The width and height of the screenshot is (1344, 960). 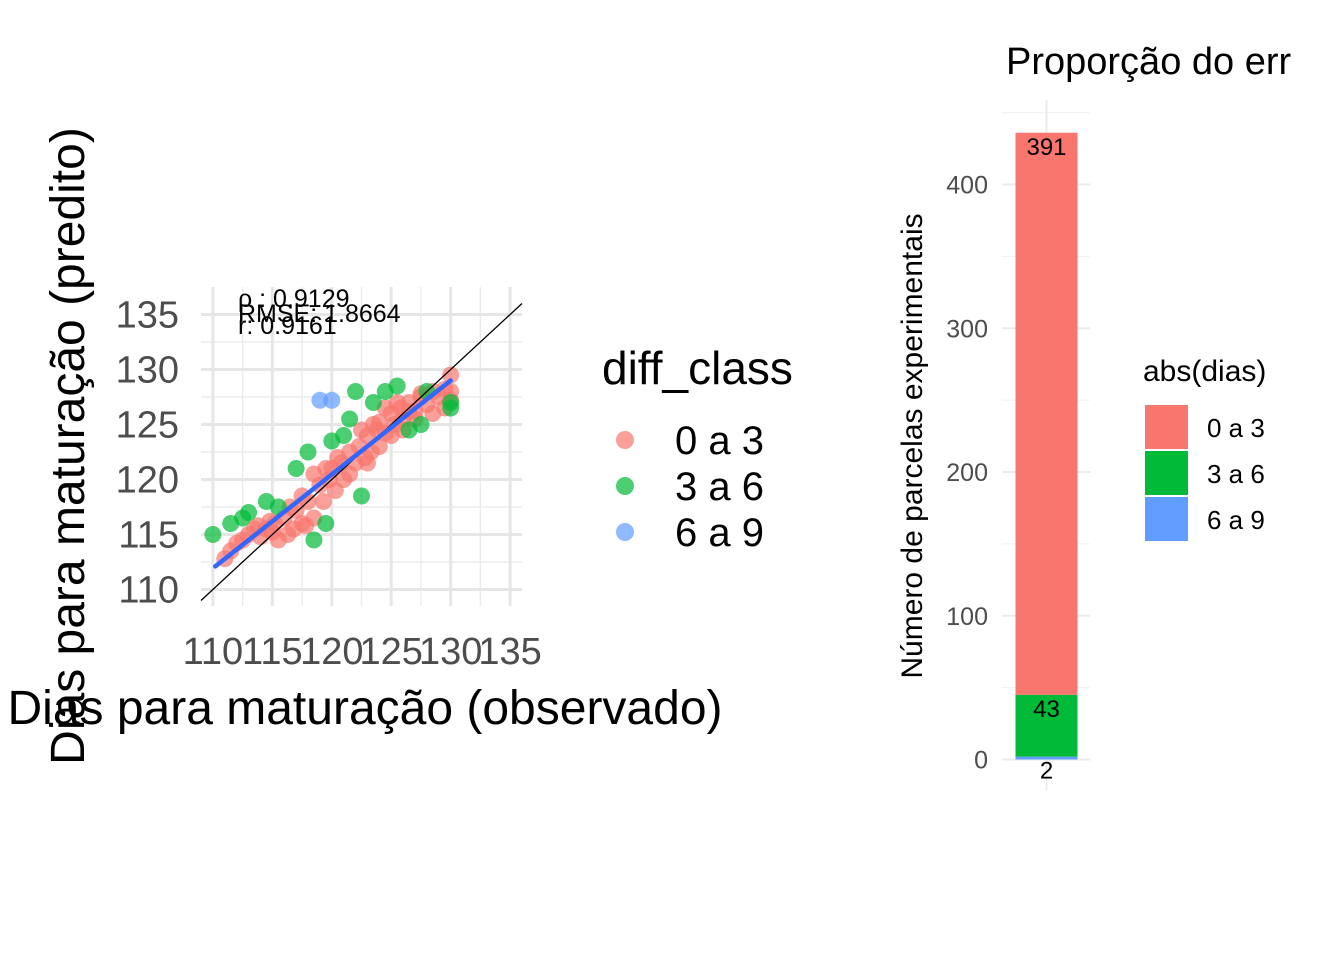 What do you see at coordinates (967, 329) in the screenshot?
I see `y-tick-label: 300` at bounding box center [967, 329].